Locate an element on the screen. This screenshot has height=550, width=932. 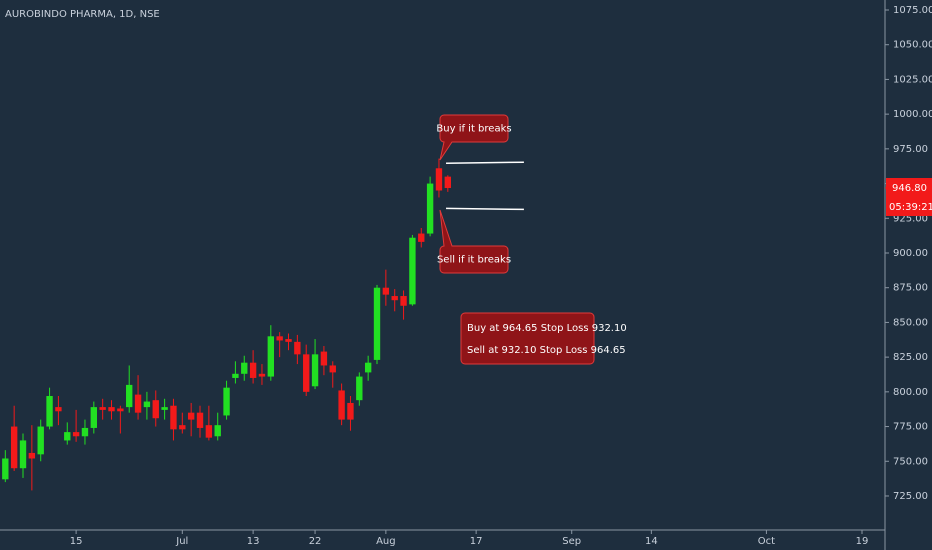
x-tick-label: 13 is located at coordinates (253, 541).